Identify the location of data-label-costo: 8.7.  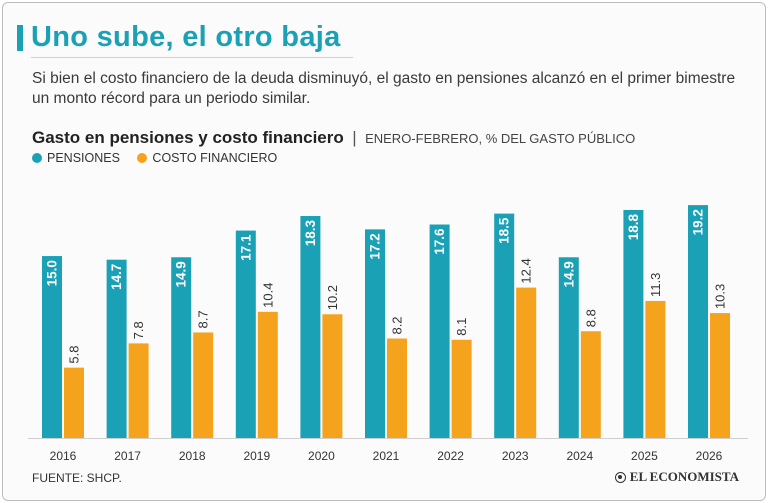
(203, 319).